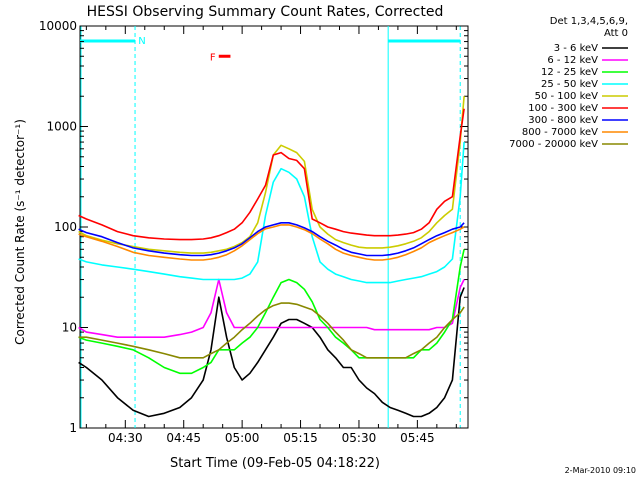 The width and height of the screenshot is (640, 480). Describe the element at coordinates (563, 120) in the screenshot. I see `legend-label-6: 300 - 800 keV` at that location.